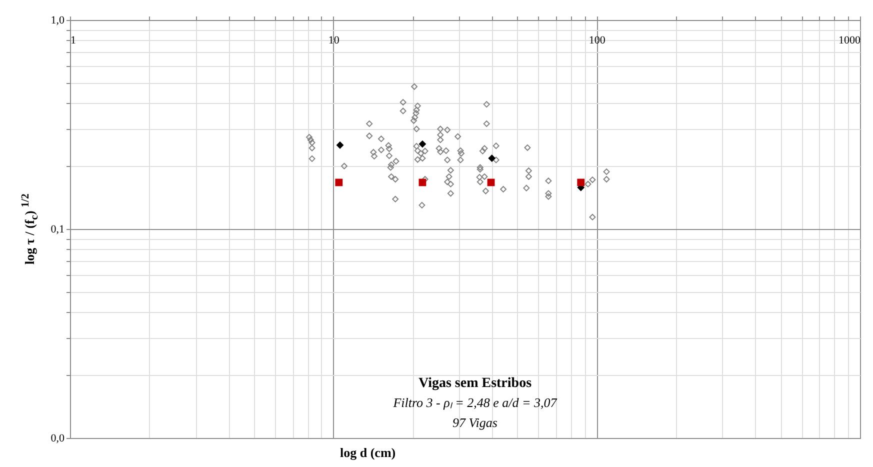  What do you see at coordinates (597, 40) in the screenshot?
I see `x-tick-label: 100` at bounding box center [597, 40].